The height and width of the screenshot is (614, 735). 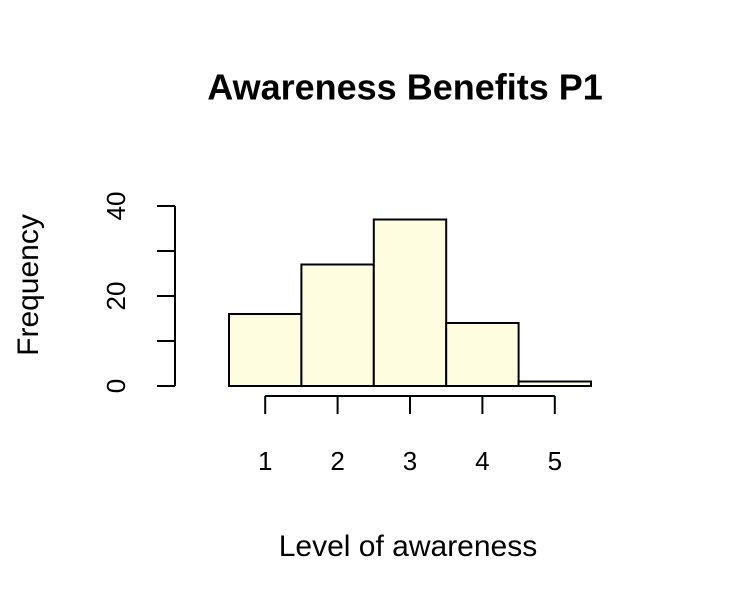 I want to click on y-tick-label: 20, so click(x=116, y=296).